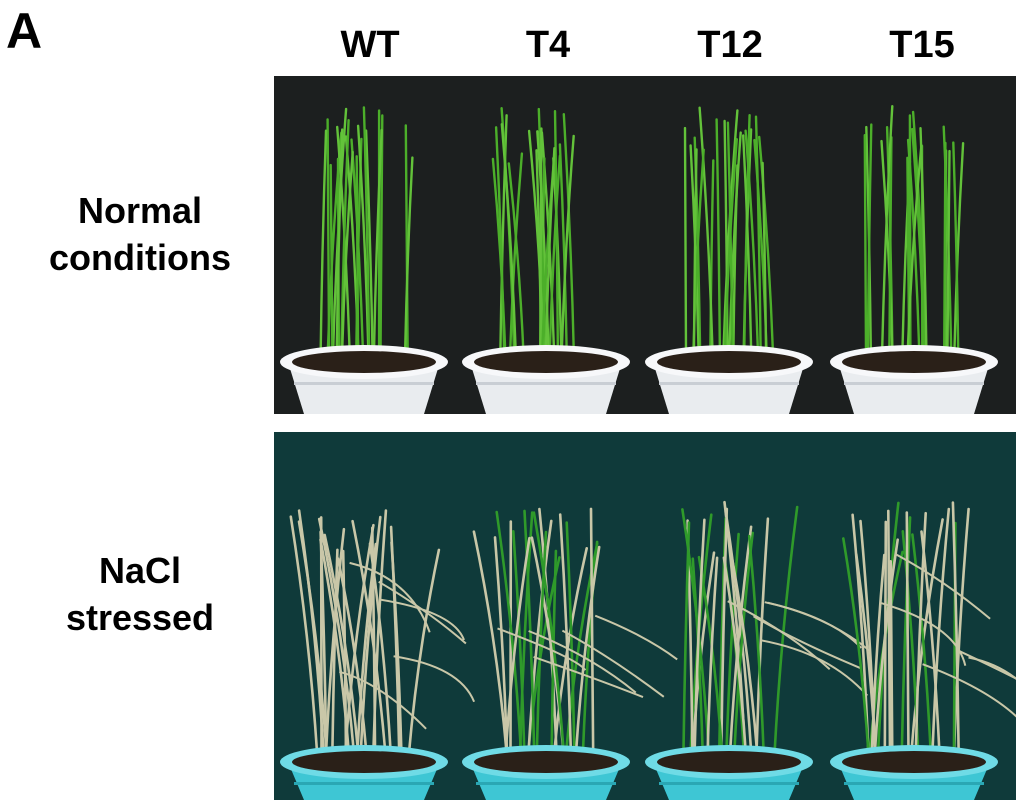 This screenshot has height=810, width=1024. What do you see at coordinates (922, 45) in the screenshot?
I see `column-label-t15: T15` at bounding box center [922, 45].